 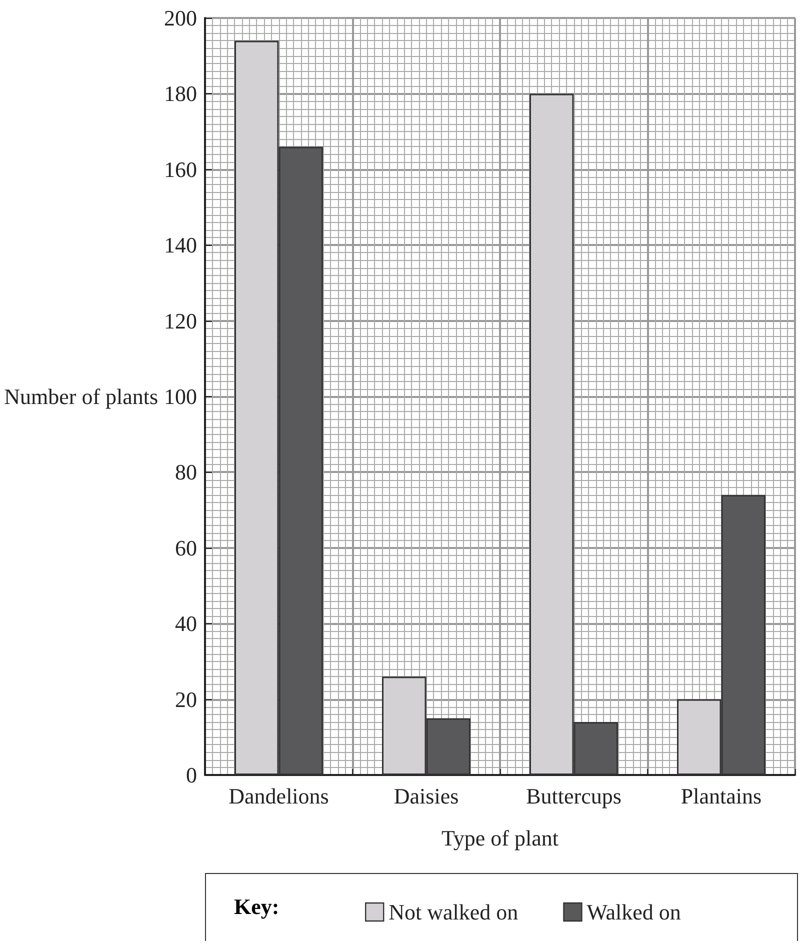 What do you see at coordinates (180, 245) in the screenshot?
I see `y-tick-label: 140` at bounding box center [180, 245].